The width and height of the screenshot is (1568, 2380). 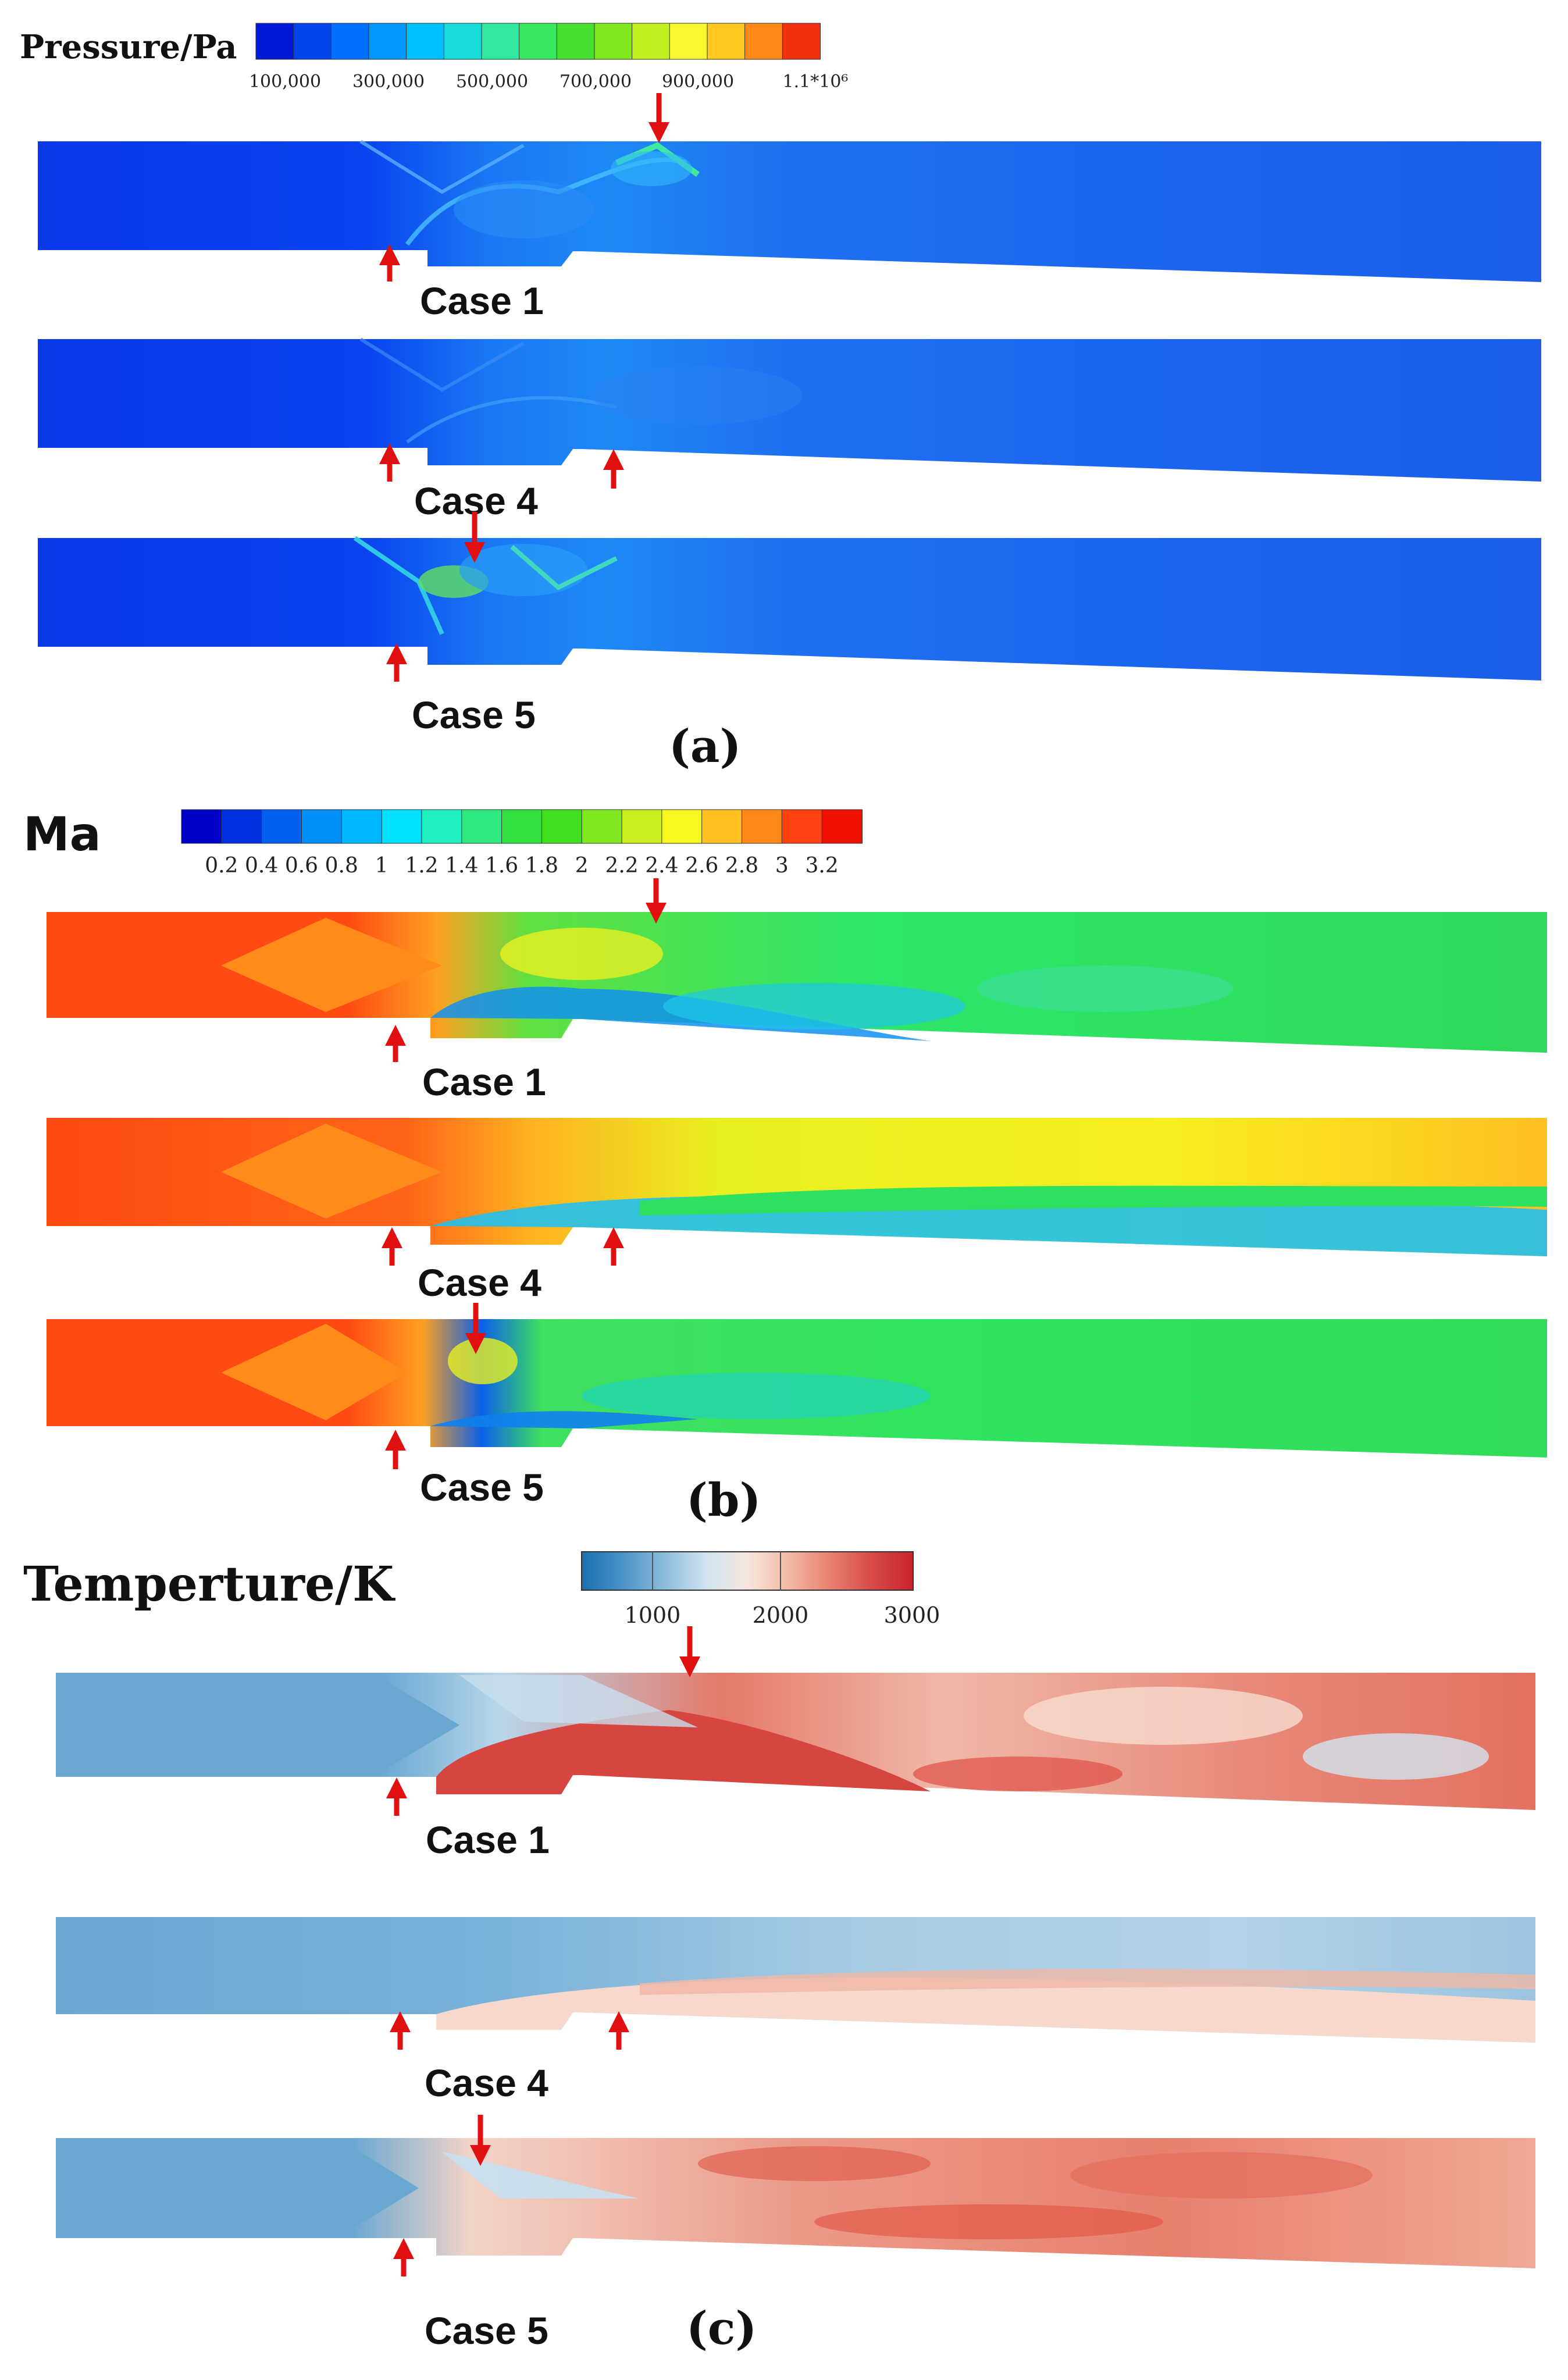 What do you see at coordinates (421, 866) in the screenshot?
I see `colorbar-tick-label: 1.2` at bounding box center [421, 866].